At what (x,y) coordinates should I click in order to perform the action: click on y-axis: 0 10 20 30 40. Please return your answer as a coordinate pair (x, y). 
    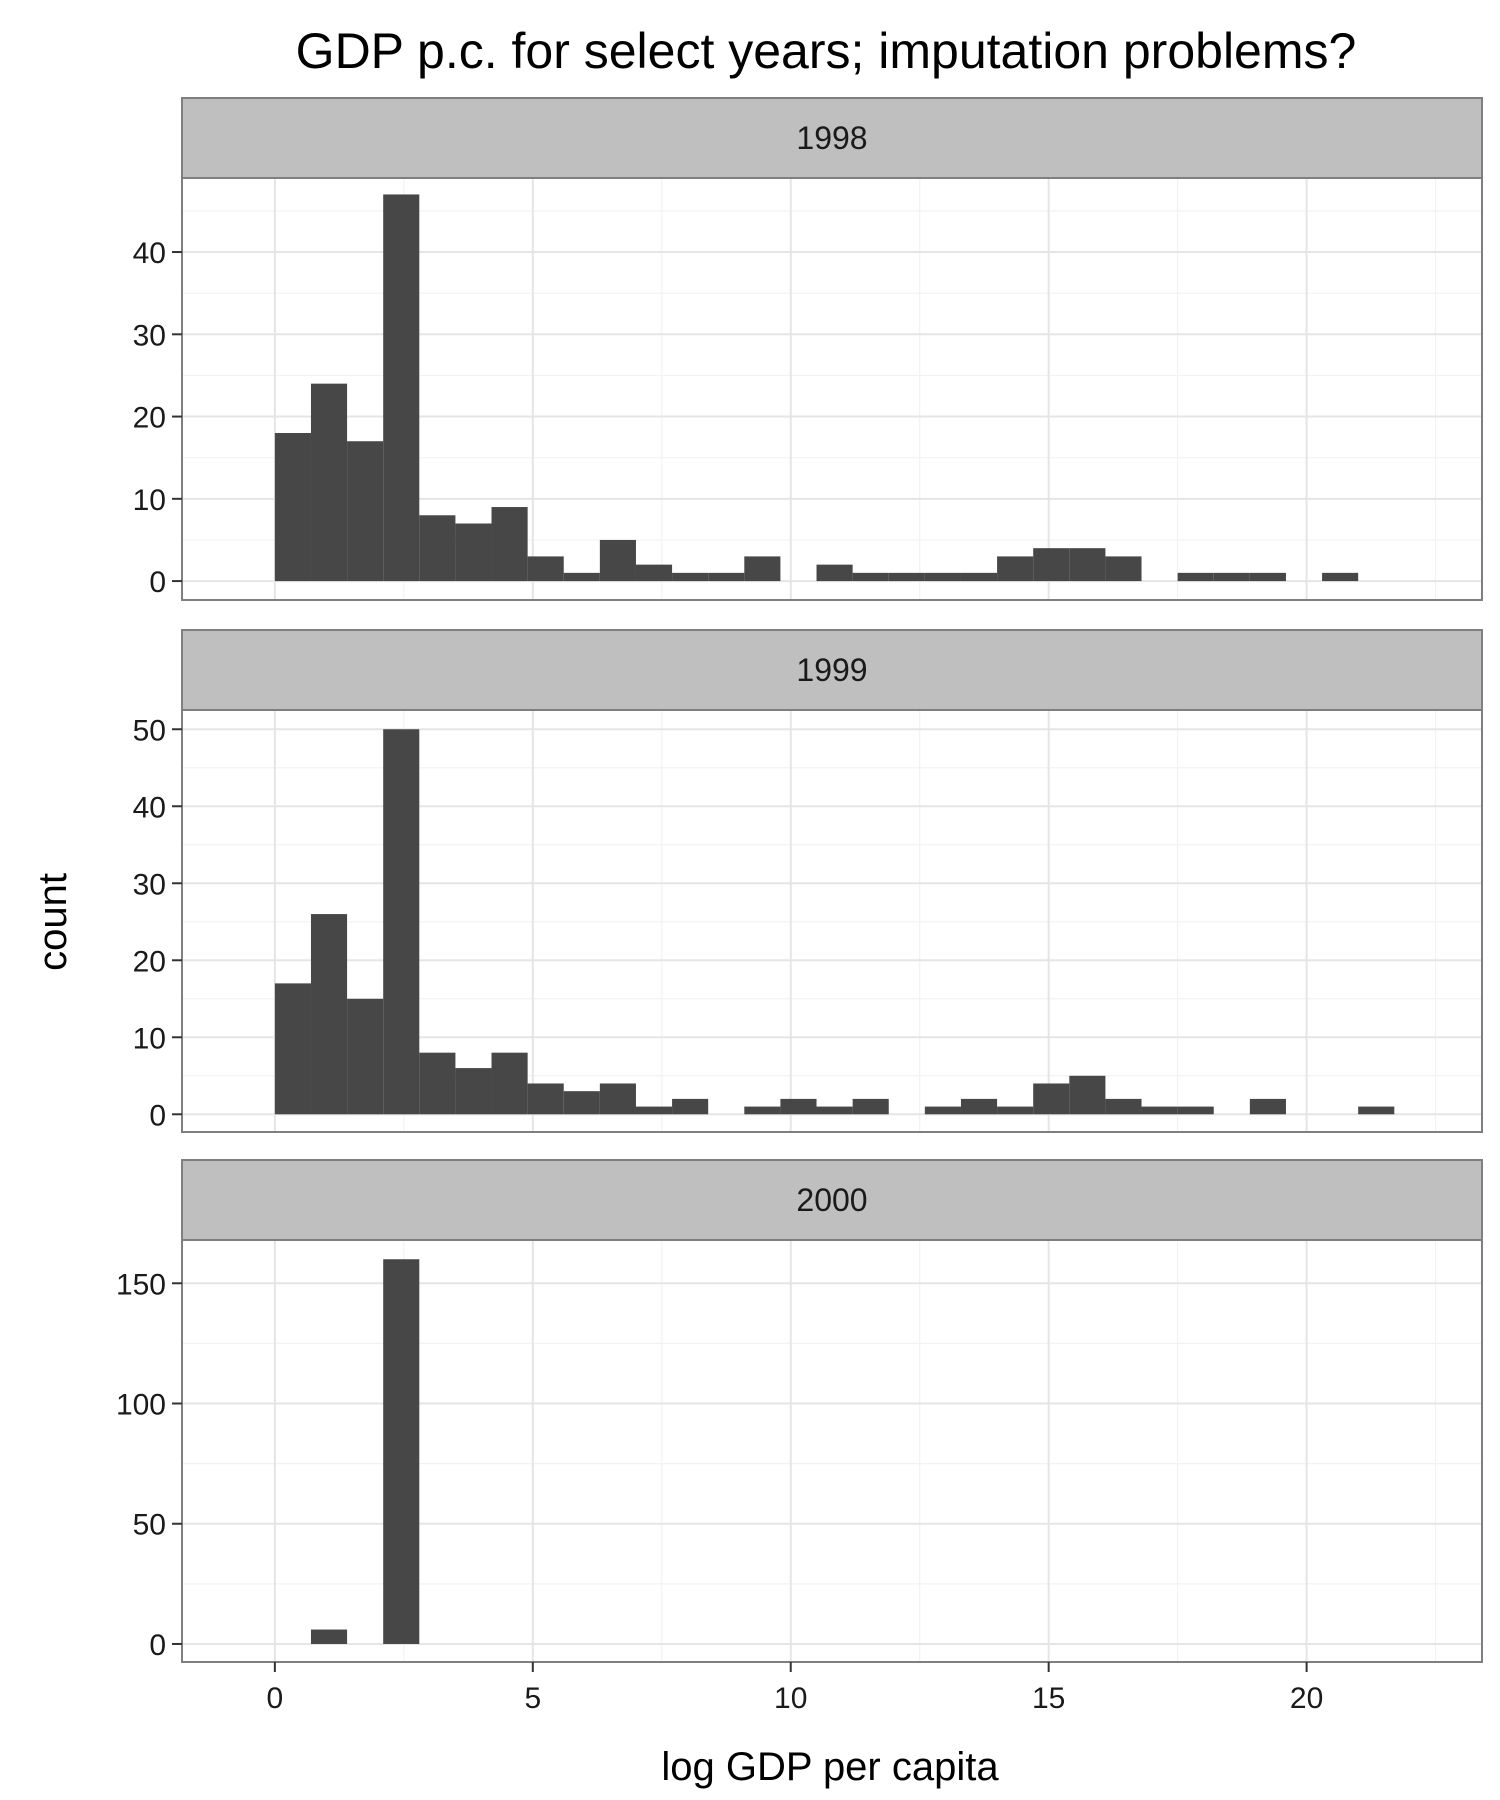
    Looking at the image, I should click on (157, 418).